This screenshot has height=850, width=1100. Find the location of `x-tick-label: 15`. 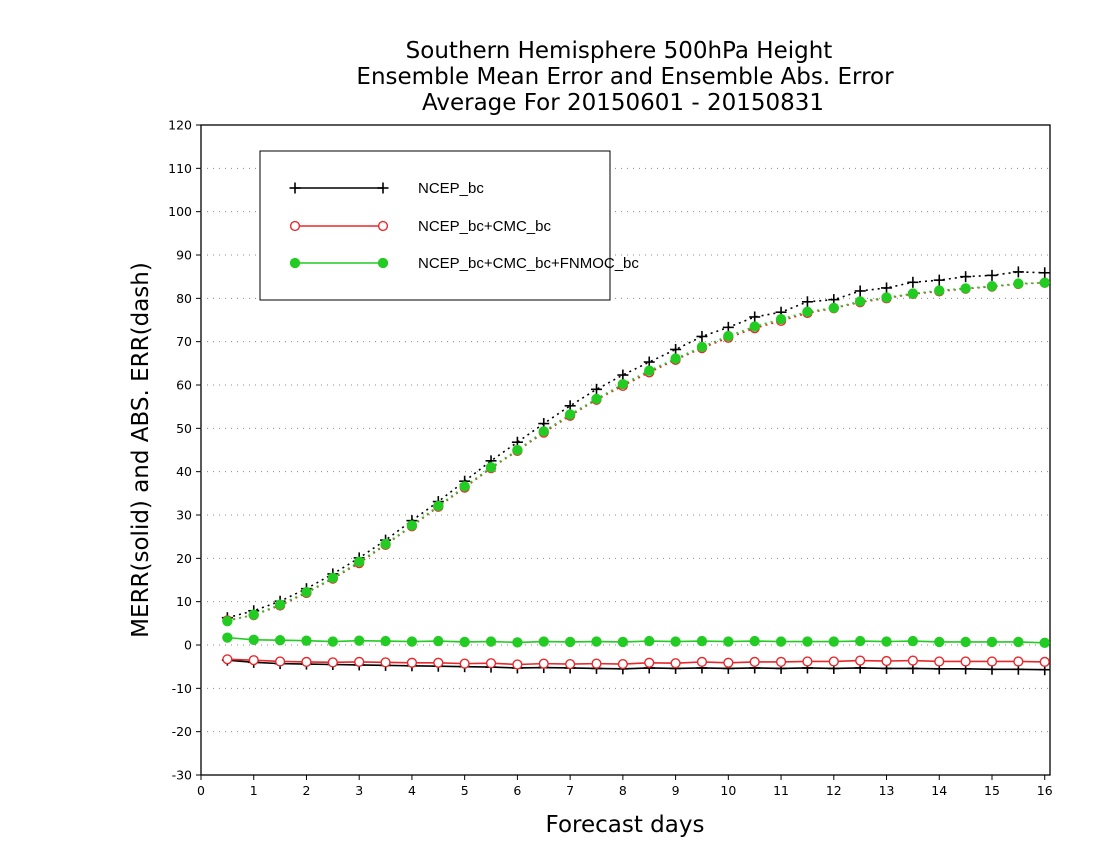

x-tick-label: 15 is located at coordinates (992, 790).